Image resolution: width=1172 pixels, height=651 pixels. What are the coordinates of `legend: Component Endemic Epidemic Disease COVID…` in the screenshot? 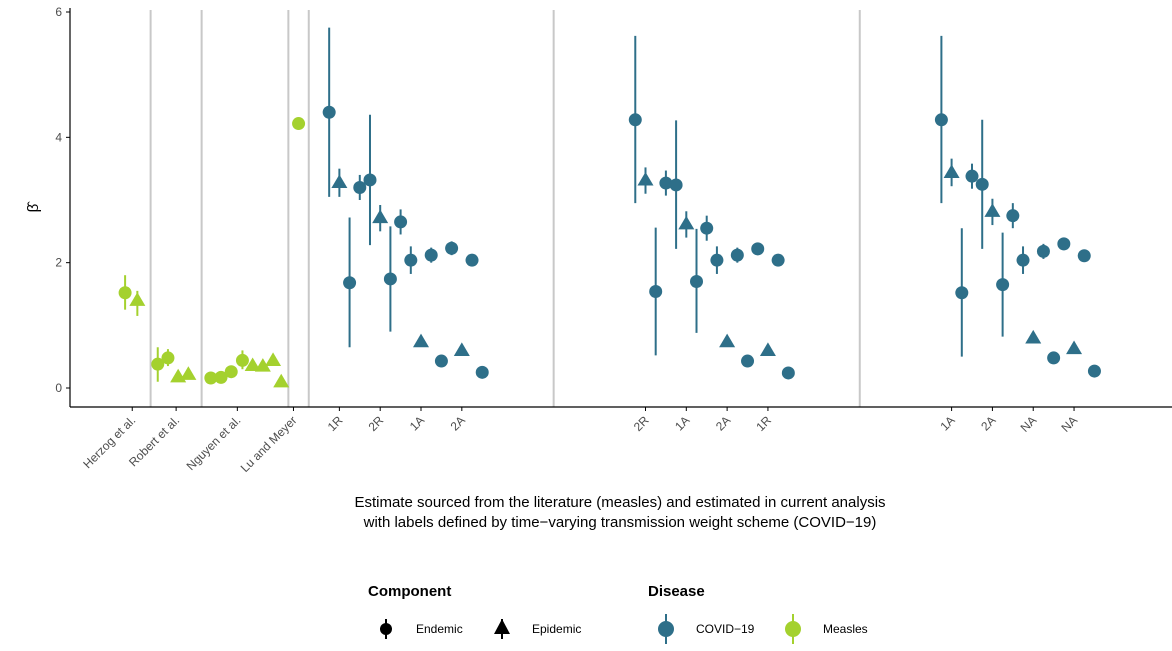 It's located at (618, 613).